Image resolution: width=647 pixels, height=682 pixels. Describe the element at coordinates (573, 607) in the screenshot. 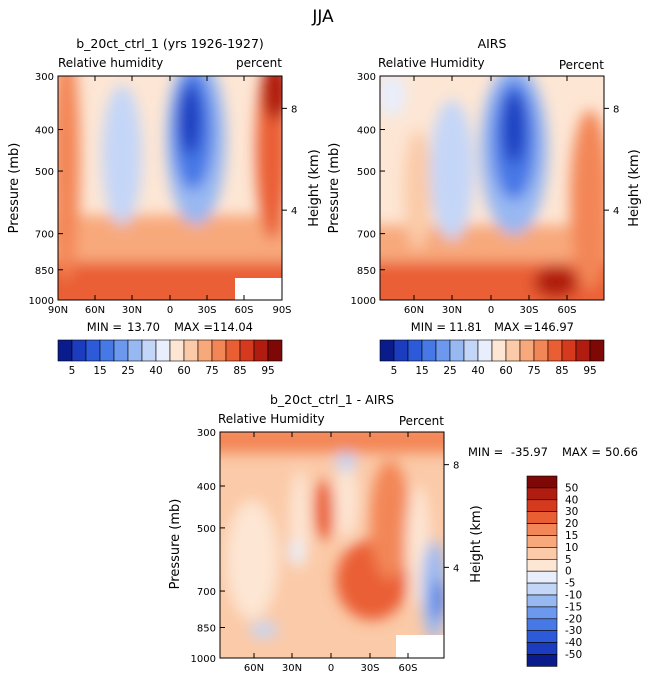

I see `labelbar-diff-label: -15` at that location.